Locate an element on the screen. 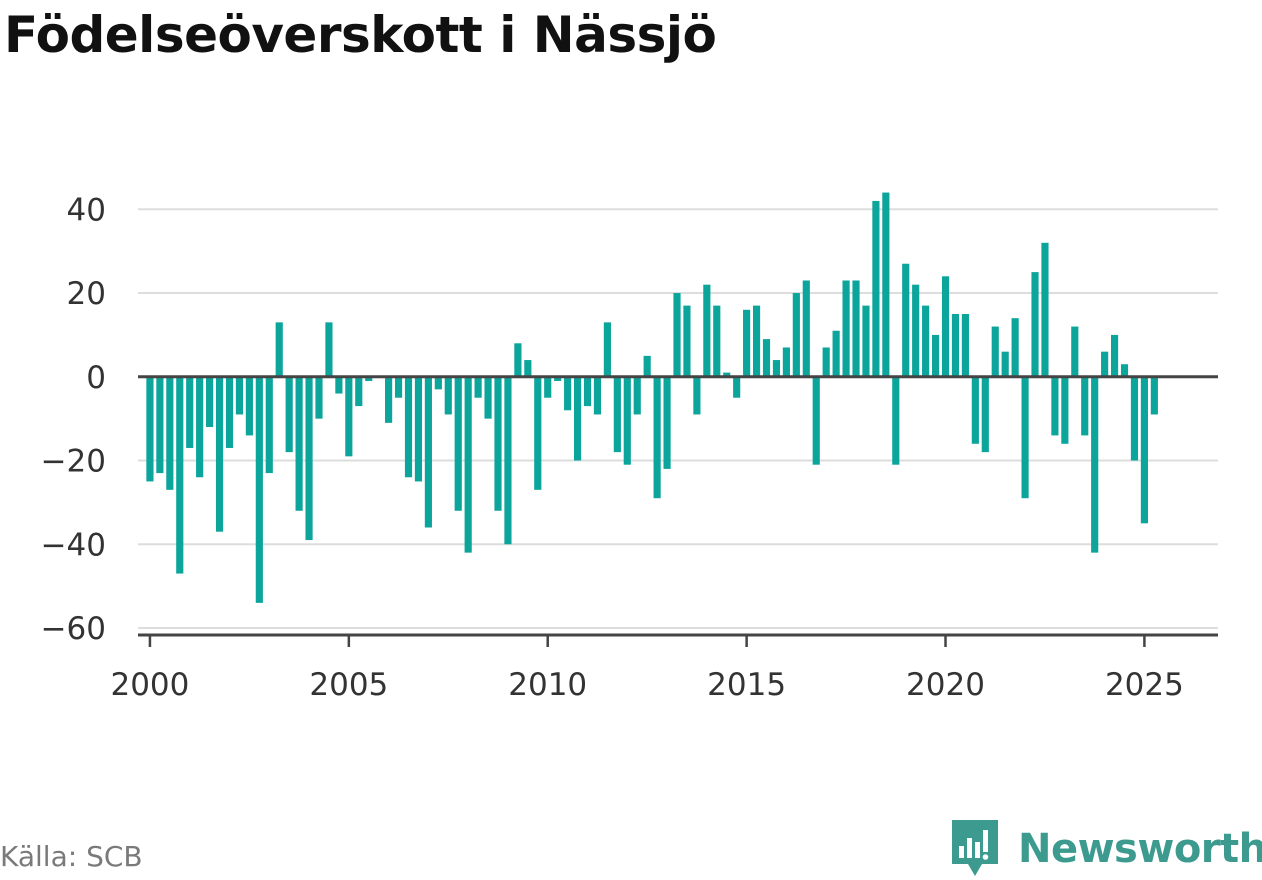 This screenshot has height=880, width=1262. newsworthy-logo-icon is located at coordinates (975, 848).